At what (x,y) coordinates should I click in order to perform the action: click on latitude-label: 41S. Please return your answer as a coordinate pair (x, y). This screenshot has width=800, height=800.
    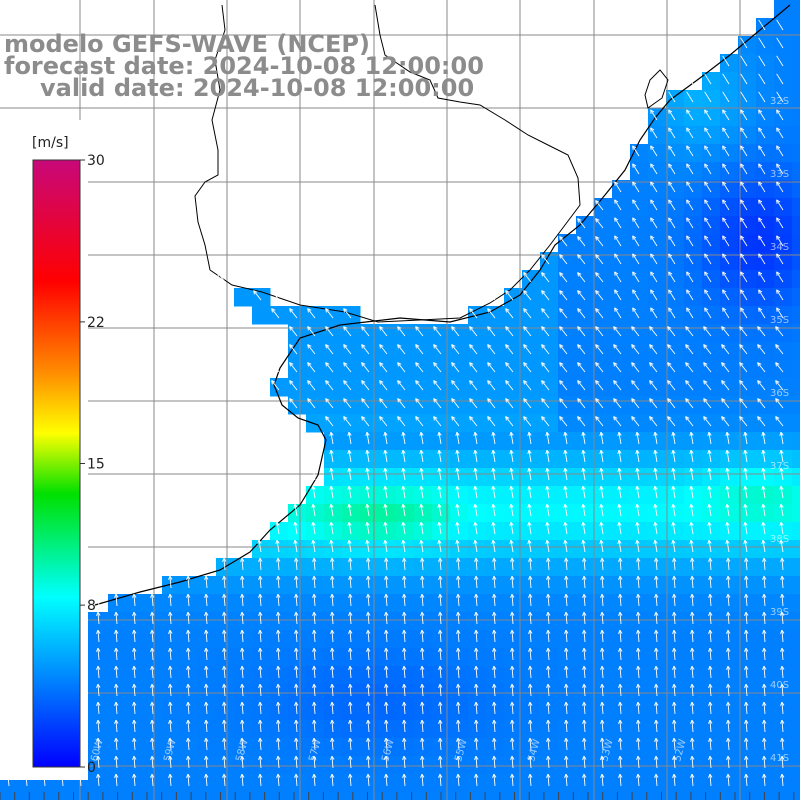
    Looking at the image, I should click on (779, 758).